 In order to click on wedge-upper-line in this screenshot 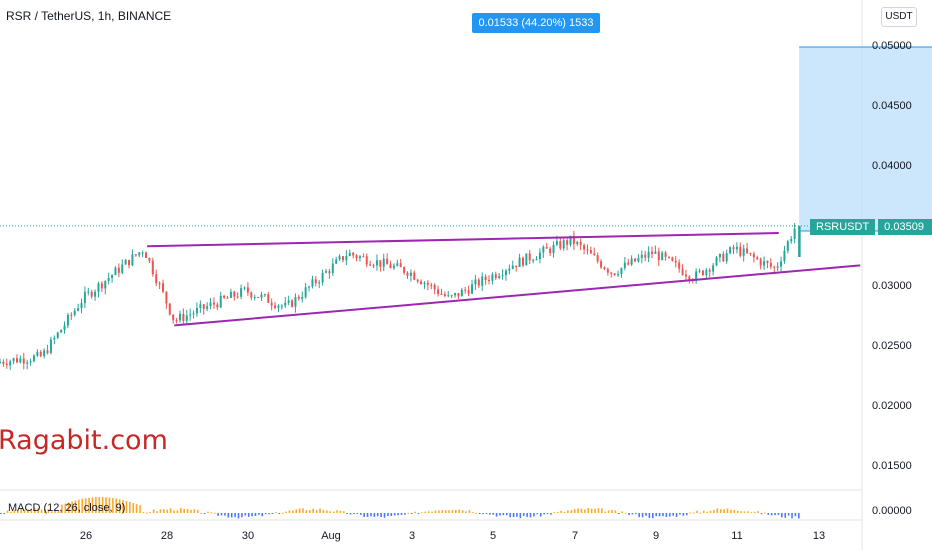, I will do `click(463, 240)`.